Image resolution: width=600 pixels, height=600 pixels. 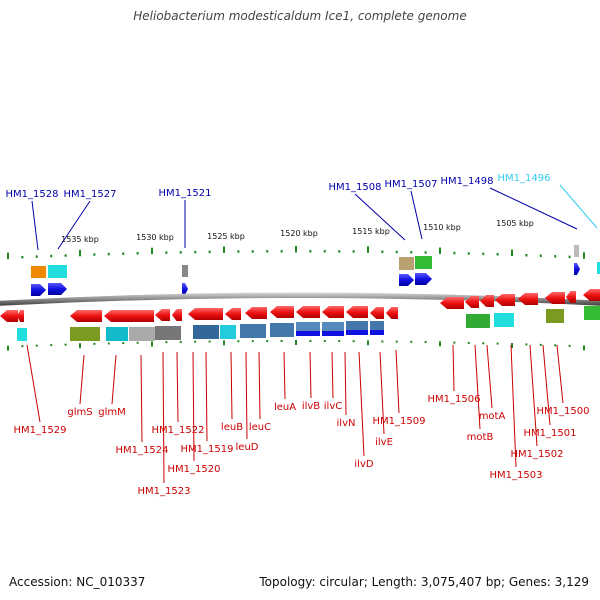 I want to click on gene-label-upper: HM1_1498, so click(x=467, y=181).